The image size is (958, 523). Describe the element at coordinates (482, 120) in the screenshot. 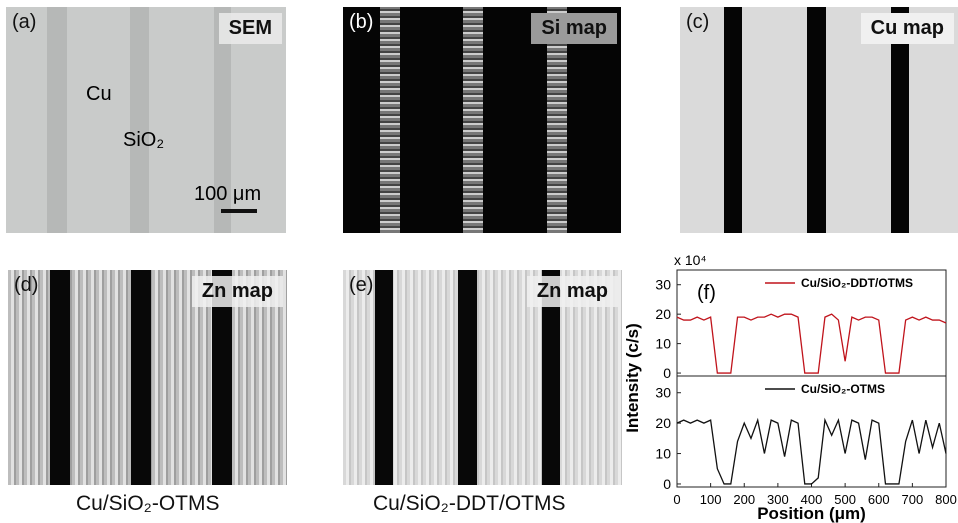

I see `si-map: (b) Si map` at that location.